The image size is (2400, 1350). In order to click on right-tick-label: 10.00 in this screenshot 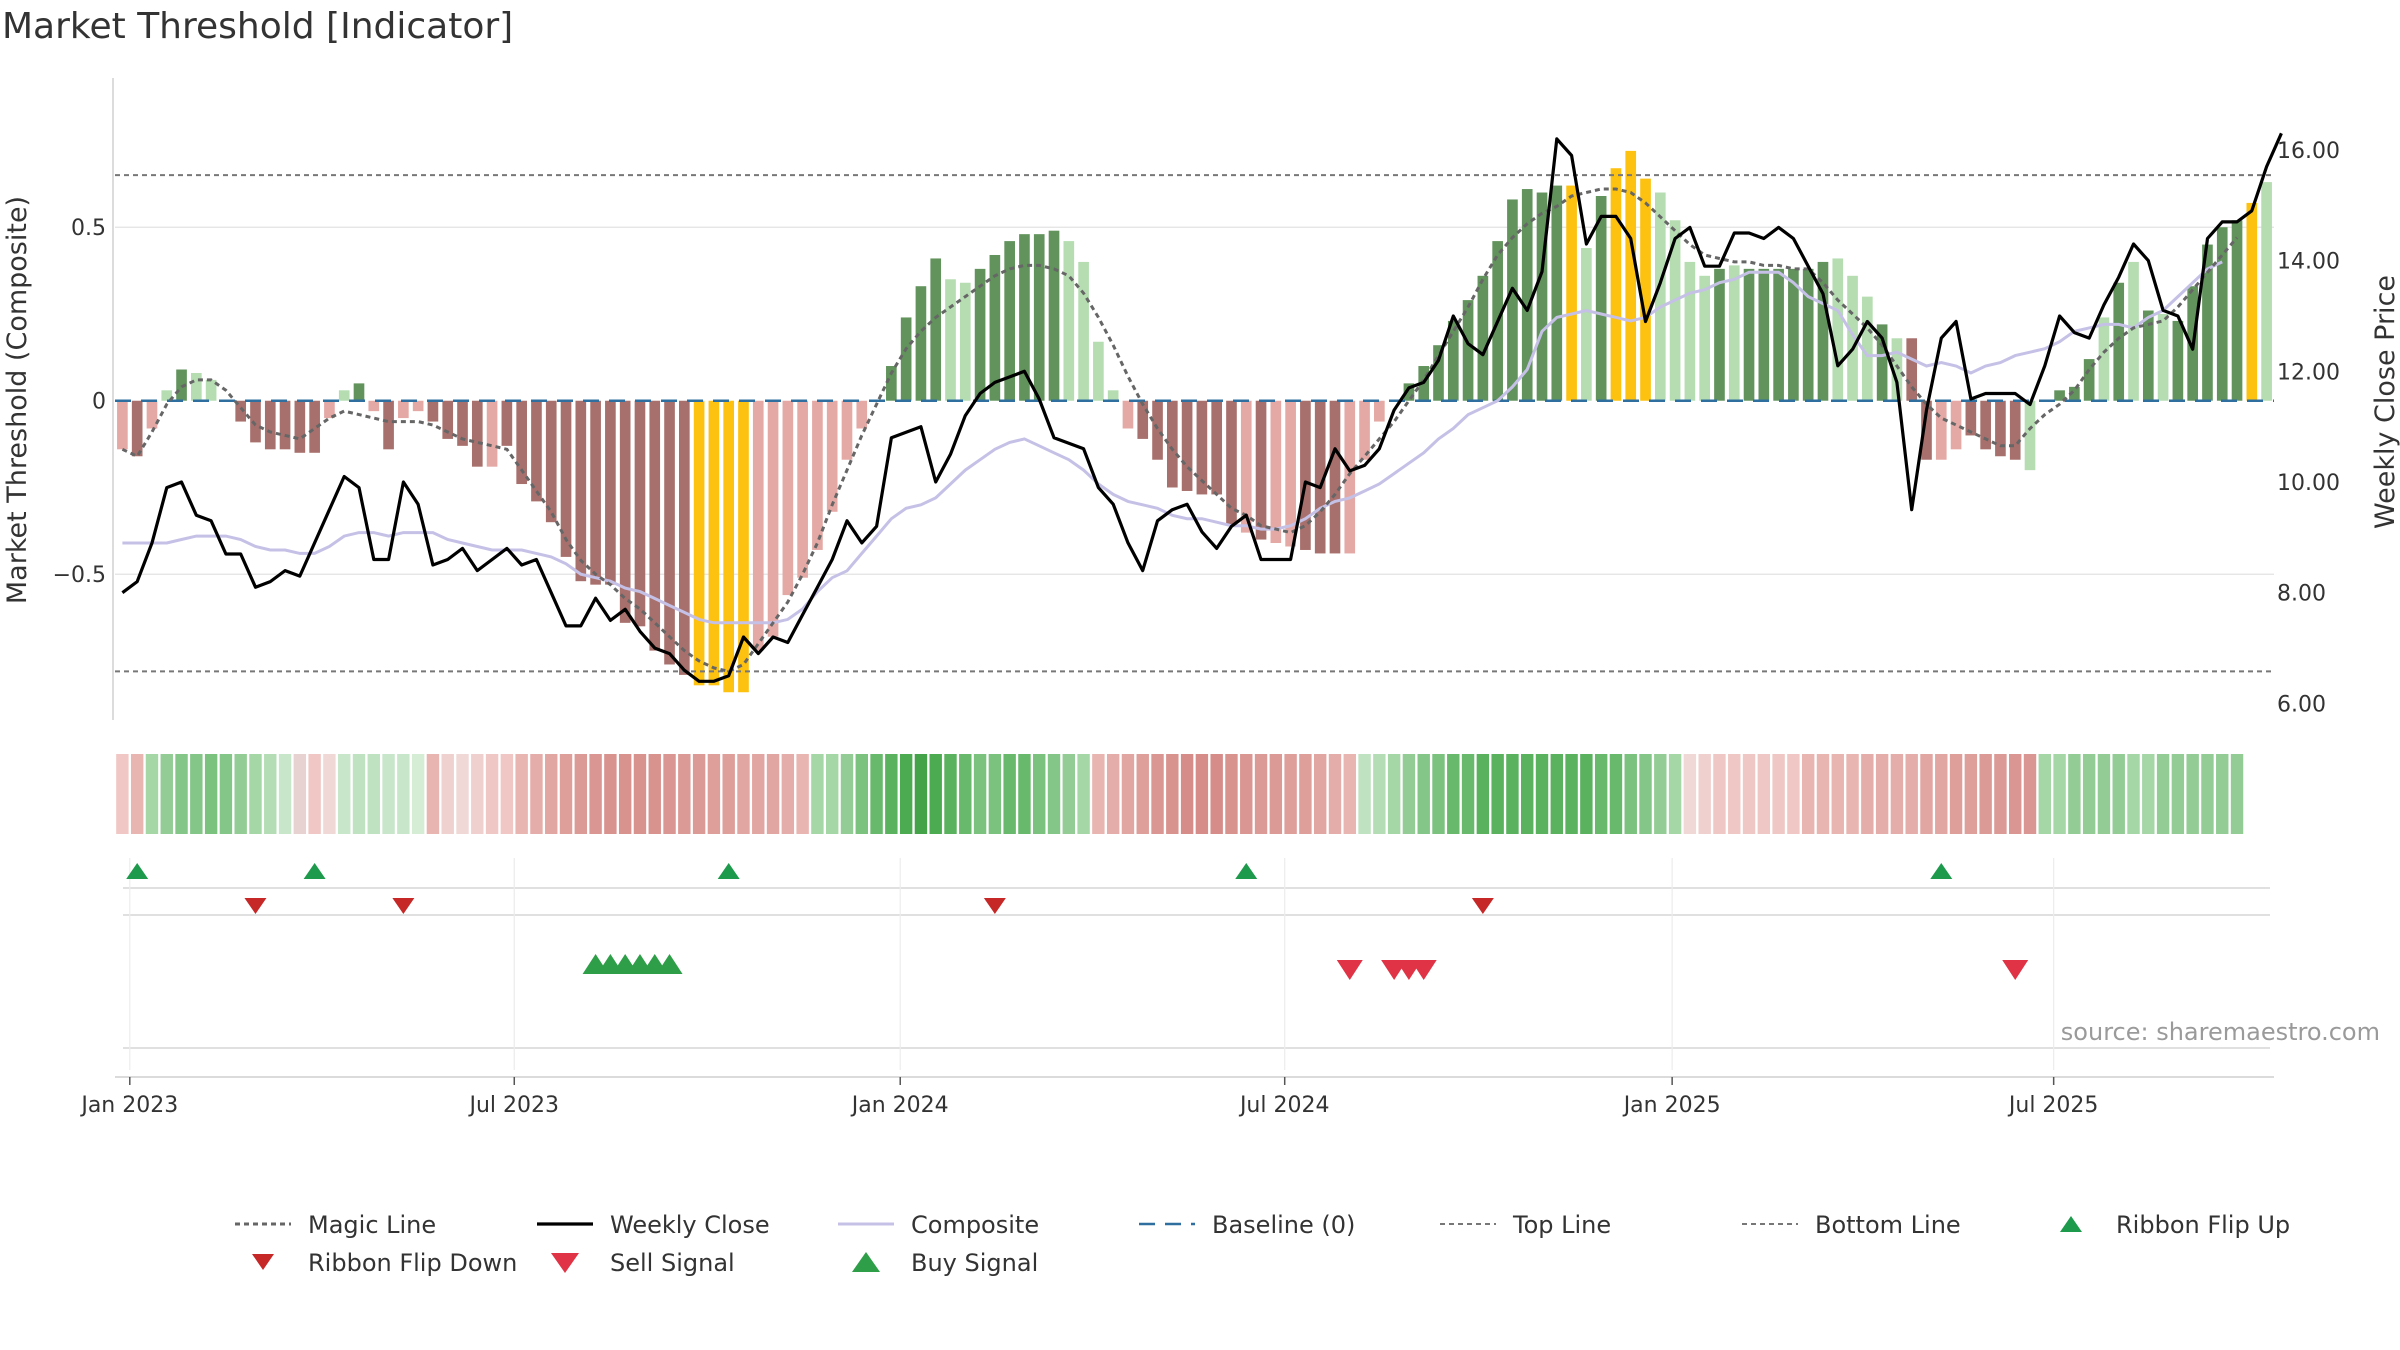, I will do `click(2308, 483)`.